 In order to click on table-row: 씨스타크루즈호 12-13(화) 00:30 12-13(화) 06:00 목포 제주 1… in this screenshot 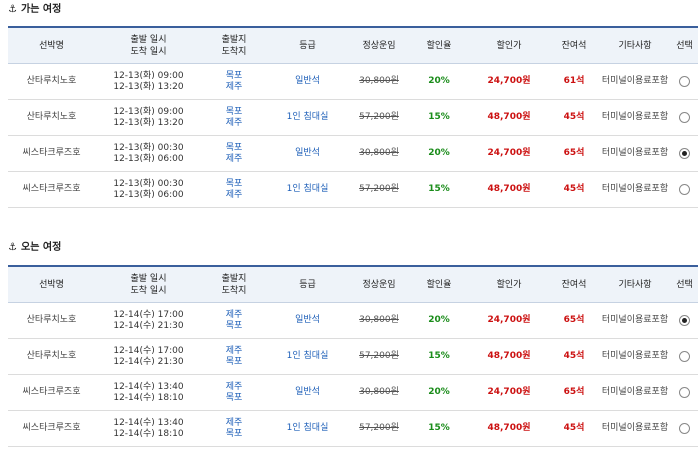, I will do `click(353, 189)`.